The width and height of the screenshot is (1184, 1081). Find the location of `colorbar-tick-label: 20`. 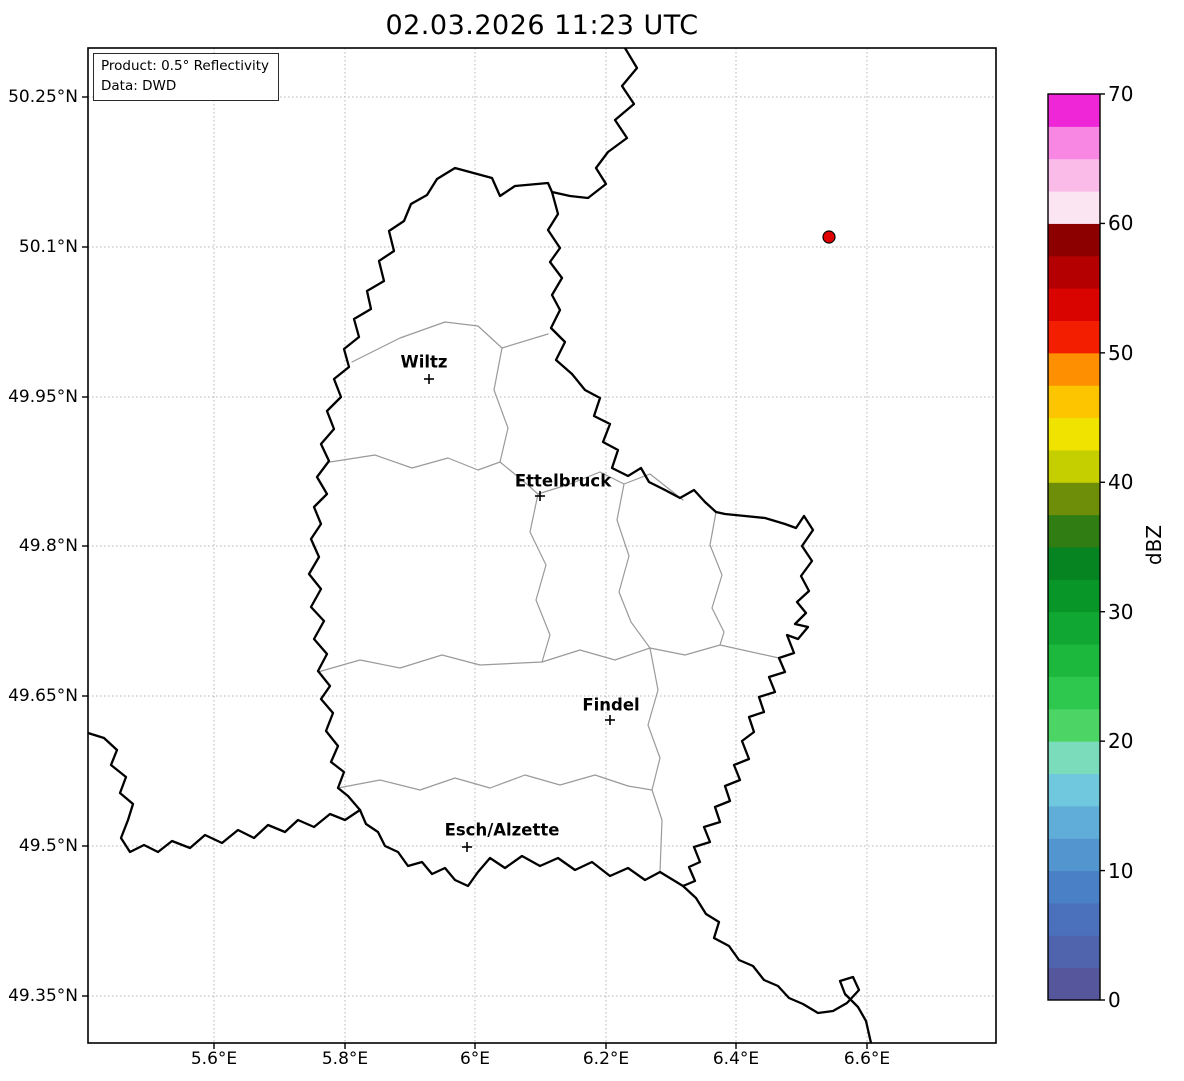

colorbar-tick-label: 20 is located at coordinates (1121, 741).